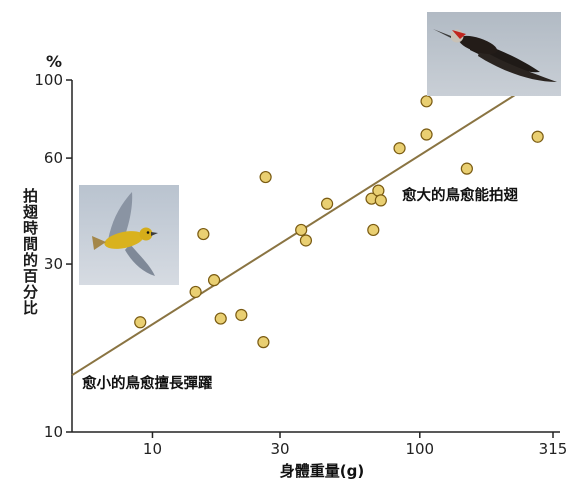 Image resolution: width=582 pixels, height=486 pixels. What do you see at coordinates (30, 252) in the screenshot?
I see `y-axis-label: 拍翅時間的百分比` at bounding box center [30, 252].